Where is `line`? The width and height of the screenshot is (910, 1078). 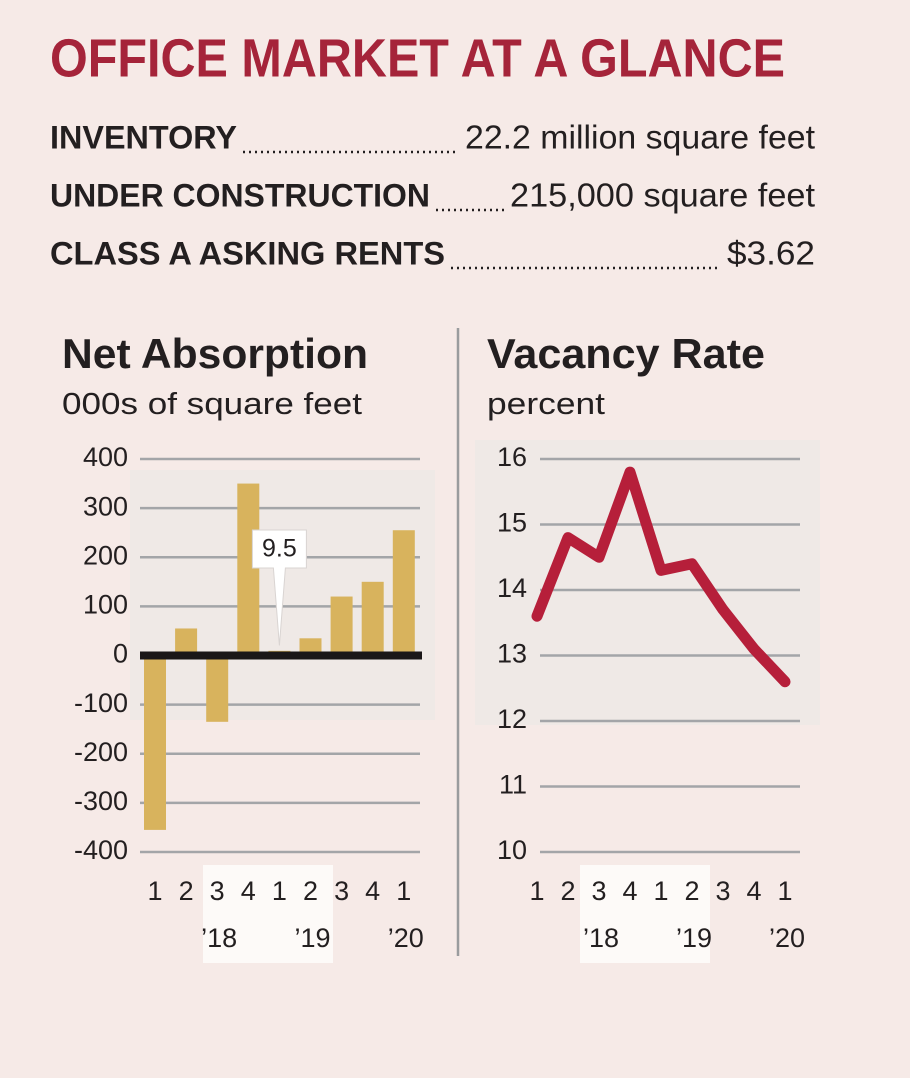
line is located at coordinates (661, 577).